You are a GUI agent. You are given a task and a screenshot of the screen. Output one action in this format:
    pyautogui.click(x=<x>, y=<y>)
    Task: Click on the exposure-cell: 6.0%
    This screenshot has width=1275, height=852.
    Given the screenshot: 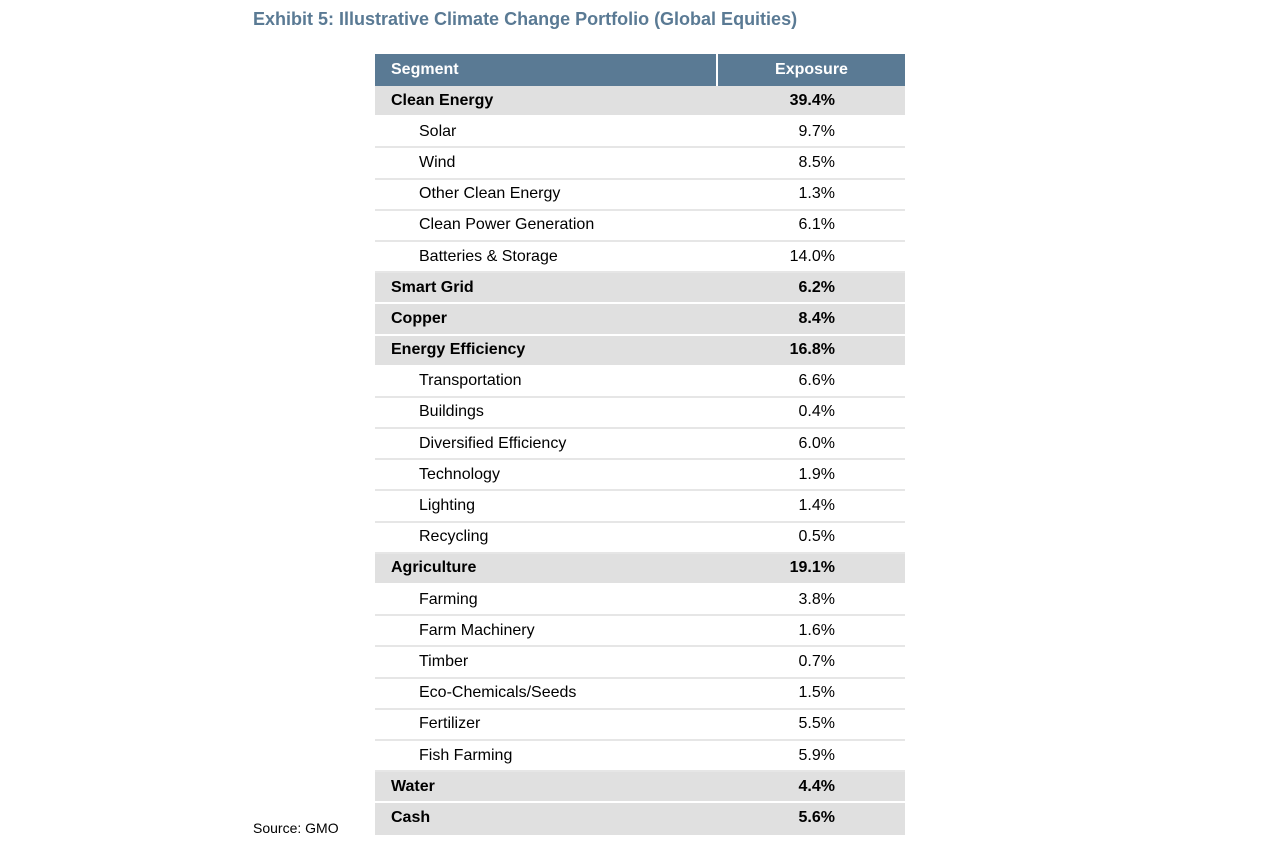 What is the action you would take?
    pyautogui.click(x=811, y=444)
    